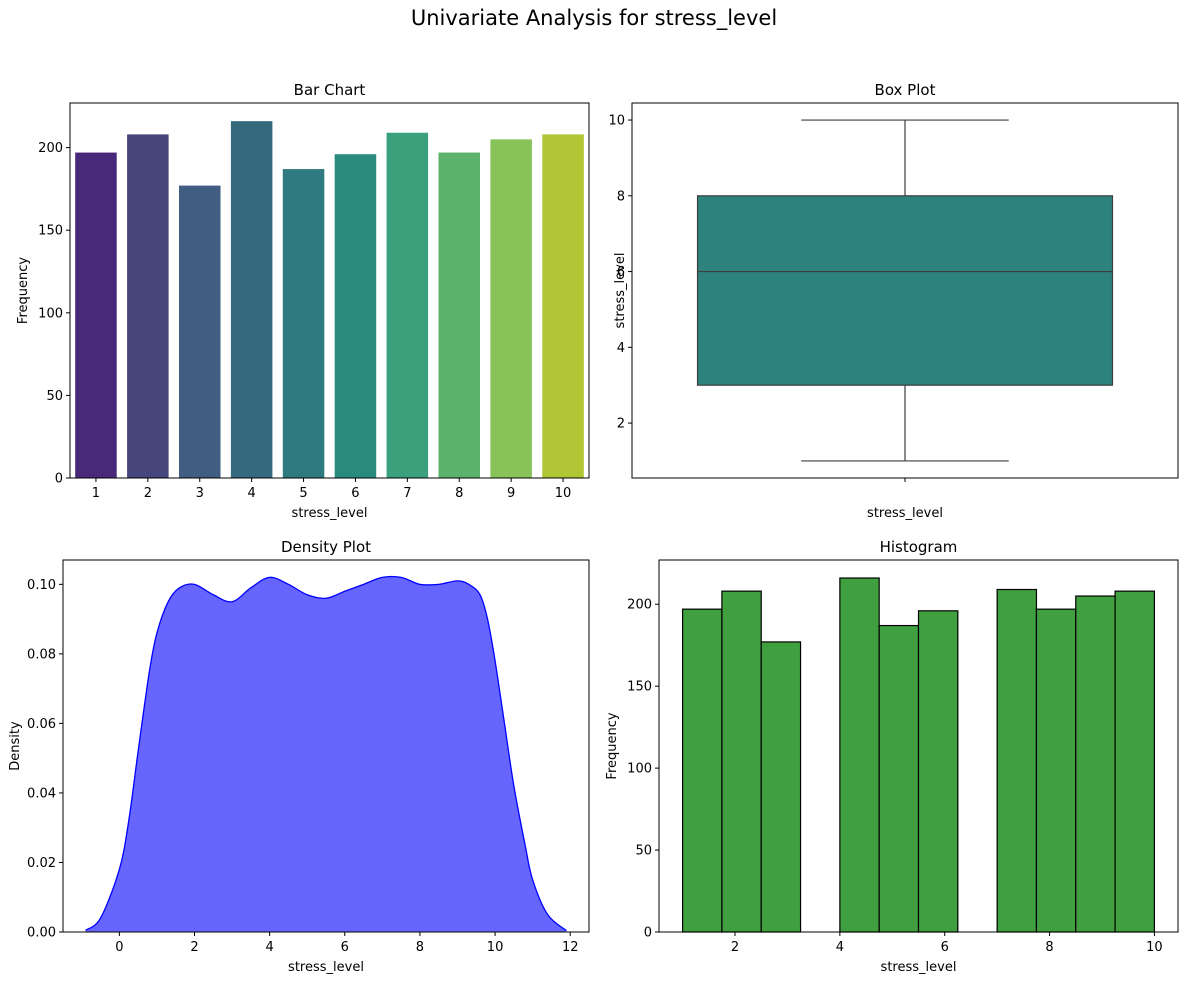 This screenshot has height=985, width=1189. Describe the element at coordinates (905, 90) in the screenshot. I see `box-plot-title: Box Plot` at that location.